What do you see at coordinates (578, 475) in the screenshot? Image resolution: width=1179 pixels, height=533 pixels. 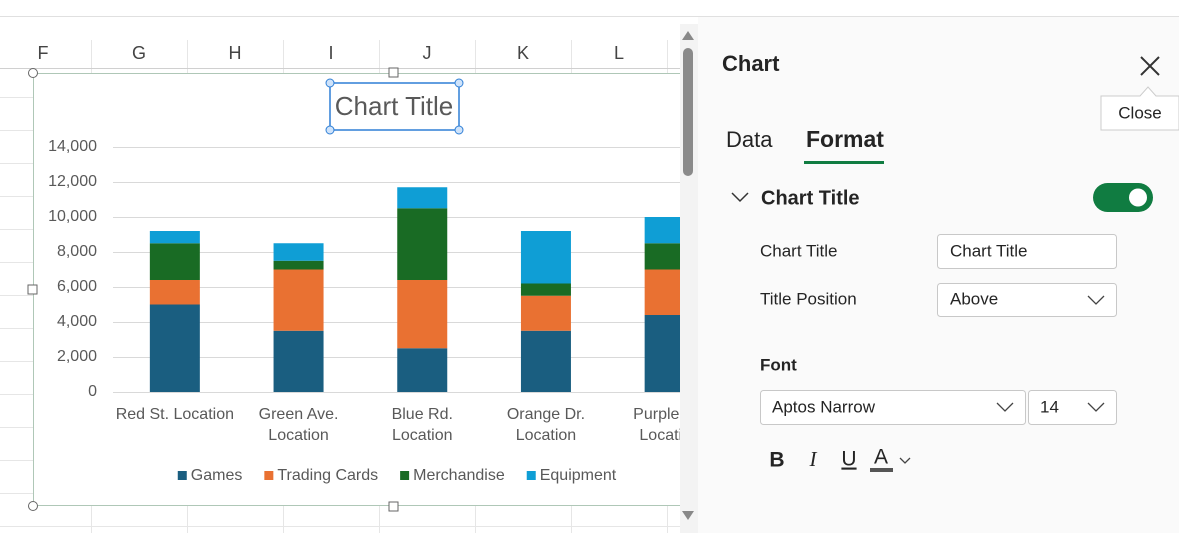 I see `legend-label: Equipment` at bounding box center [578, 475].